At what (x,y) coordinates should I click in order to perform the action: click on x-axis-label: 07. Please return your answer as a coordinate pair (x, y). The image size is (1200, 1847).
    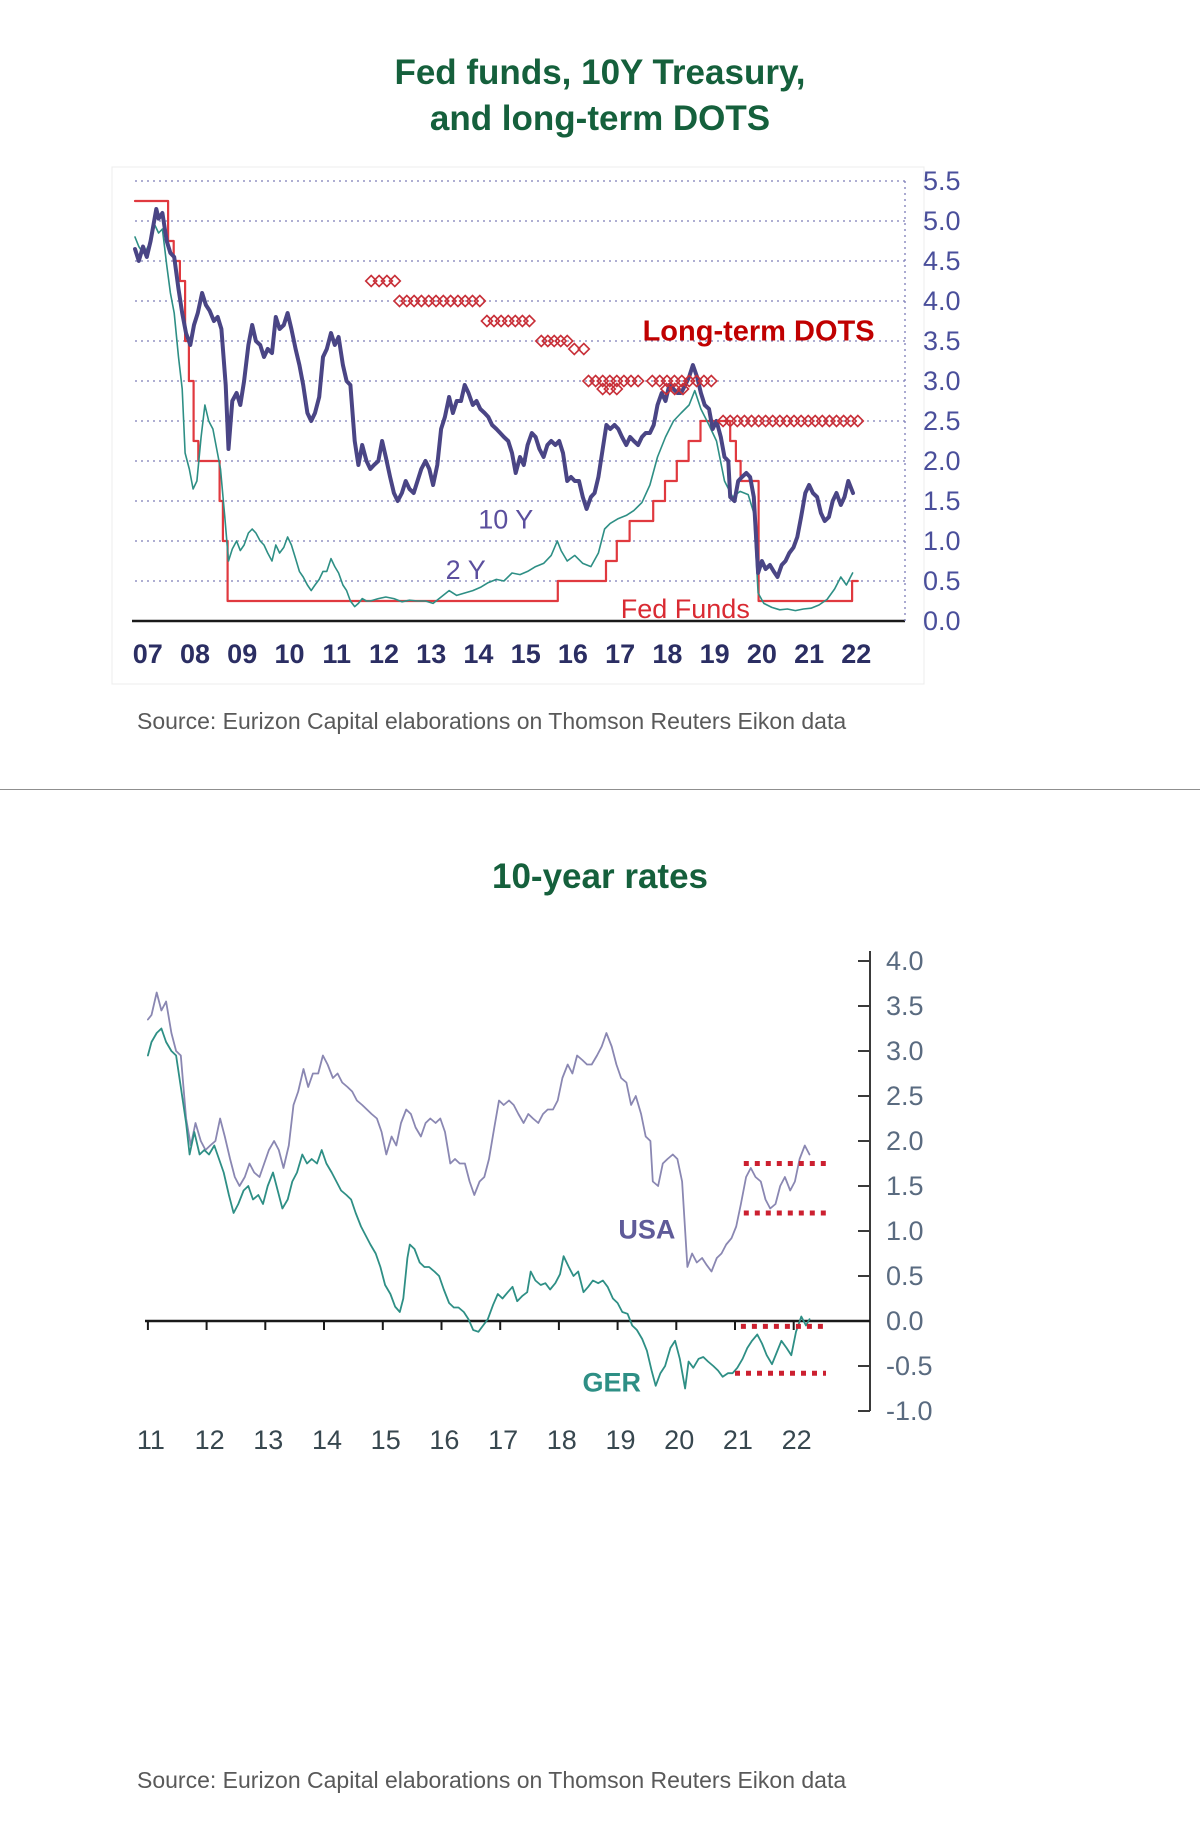
    Looking at the image, I should click on (148, 654).